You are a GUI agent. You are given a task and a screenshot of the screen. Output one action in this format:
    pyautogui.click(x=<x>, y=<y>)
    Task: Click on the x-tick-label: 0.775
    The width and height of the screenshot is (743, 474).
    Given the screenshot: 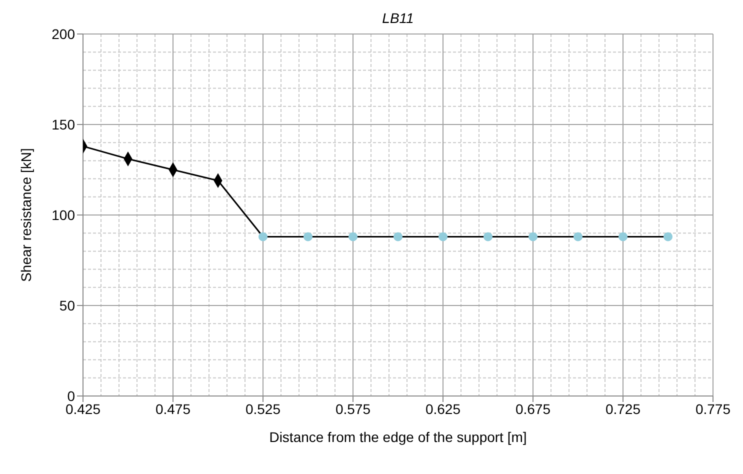 What is the action you would take?
    pyautogui.click(x=713, y=408)
    